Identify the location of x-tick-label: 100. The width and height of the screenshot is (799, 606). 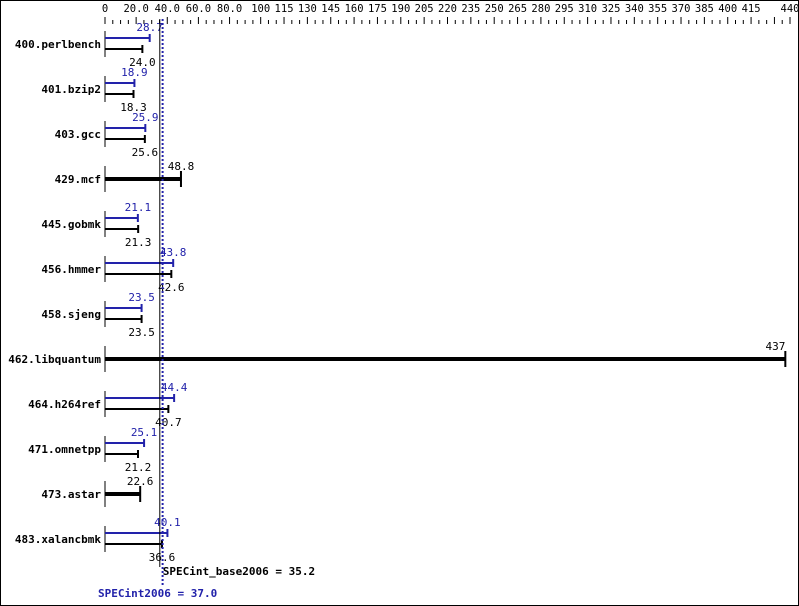
(260, 9).